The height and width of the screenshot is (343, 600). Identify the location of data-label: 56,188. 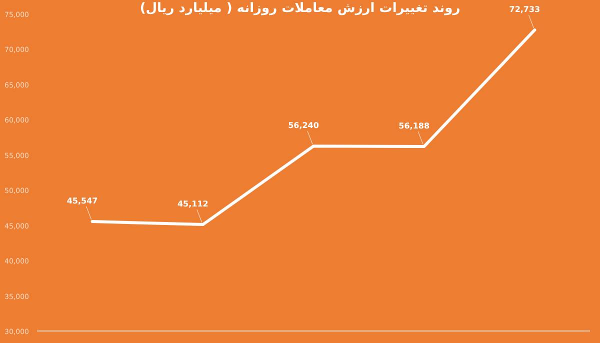
(414, 126).